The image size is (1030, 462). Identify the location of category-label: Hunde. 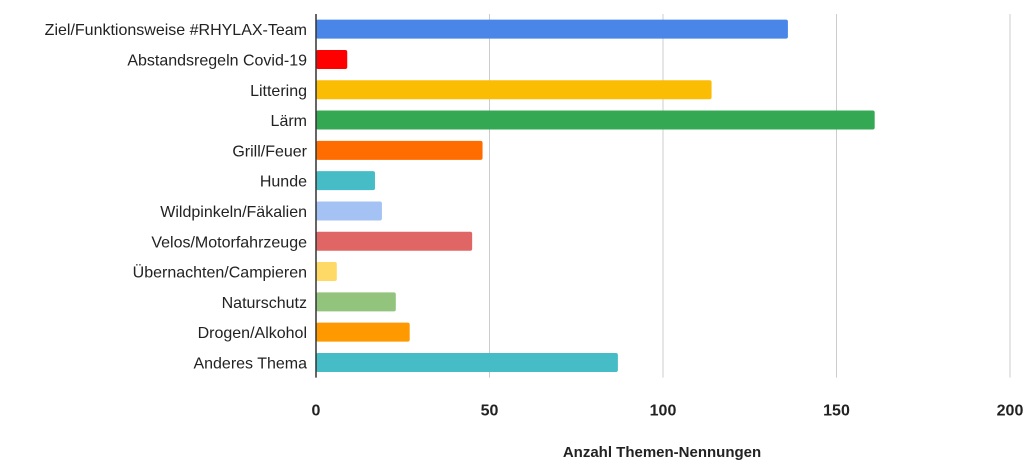
(283, 182).